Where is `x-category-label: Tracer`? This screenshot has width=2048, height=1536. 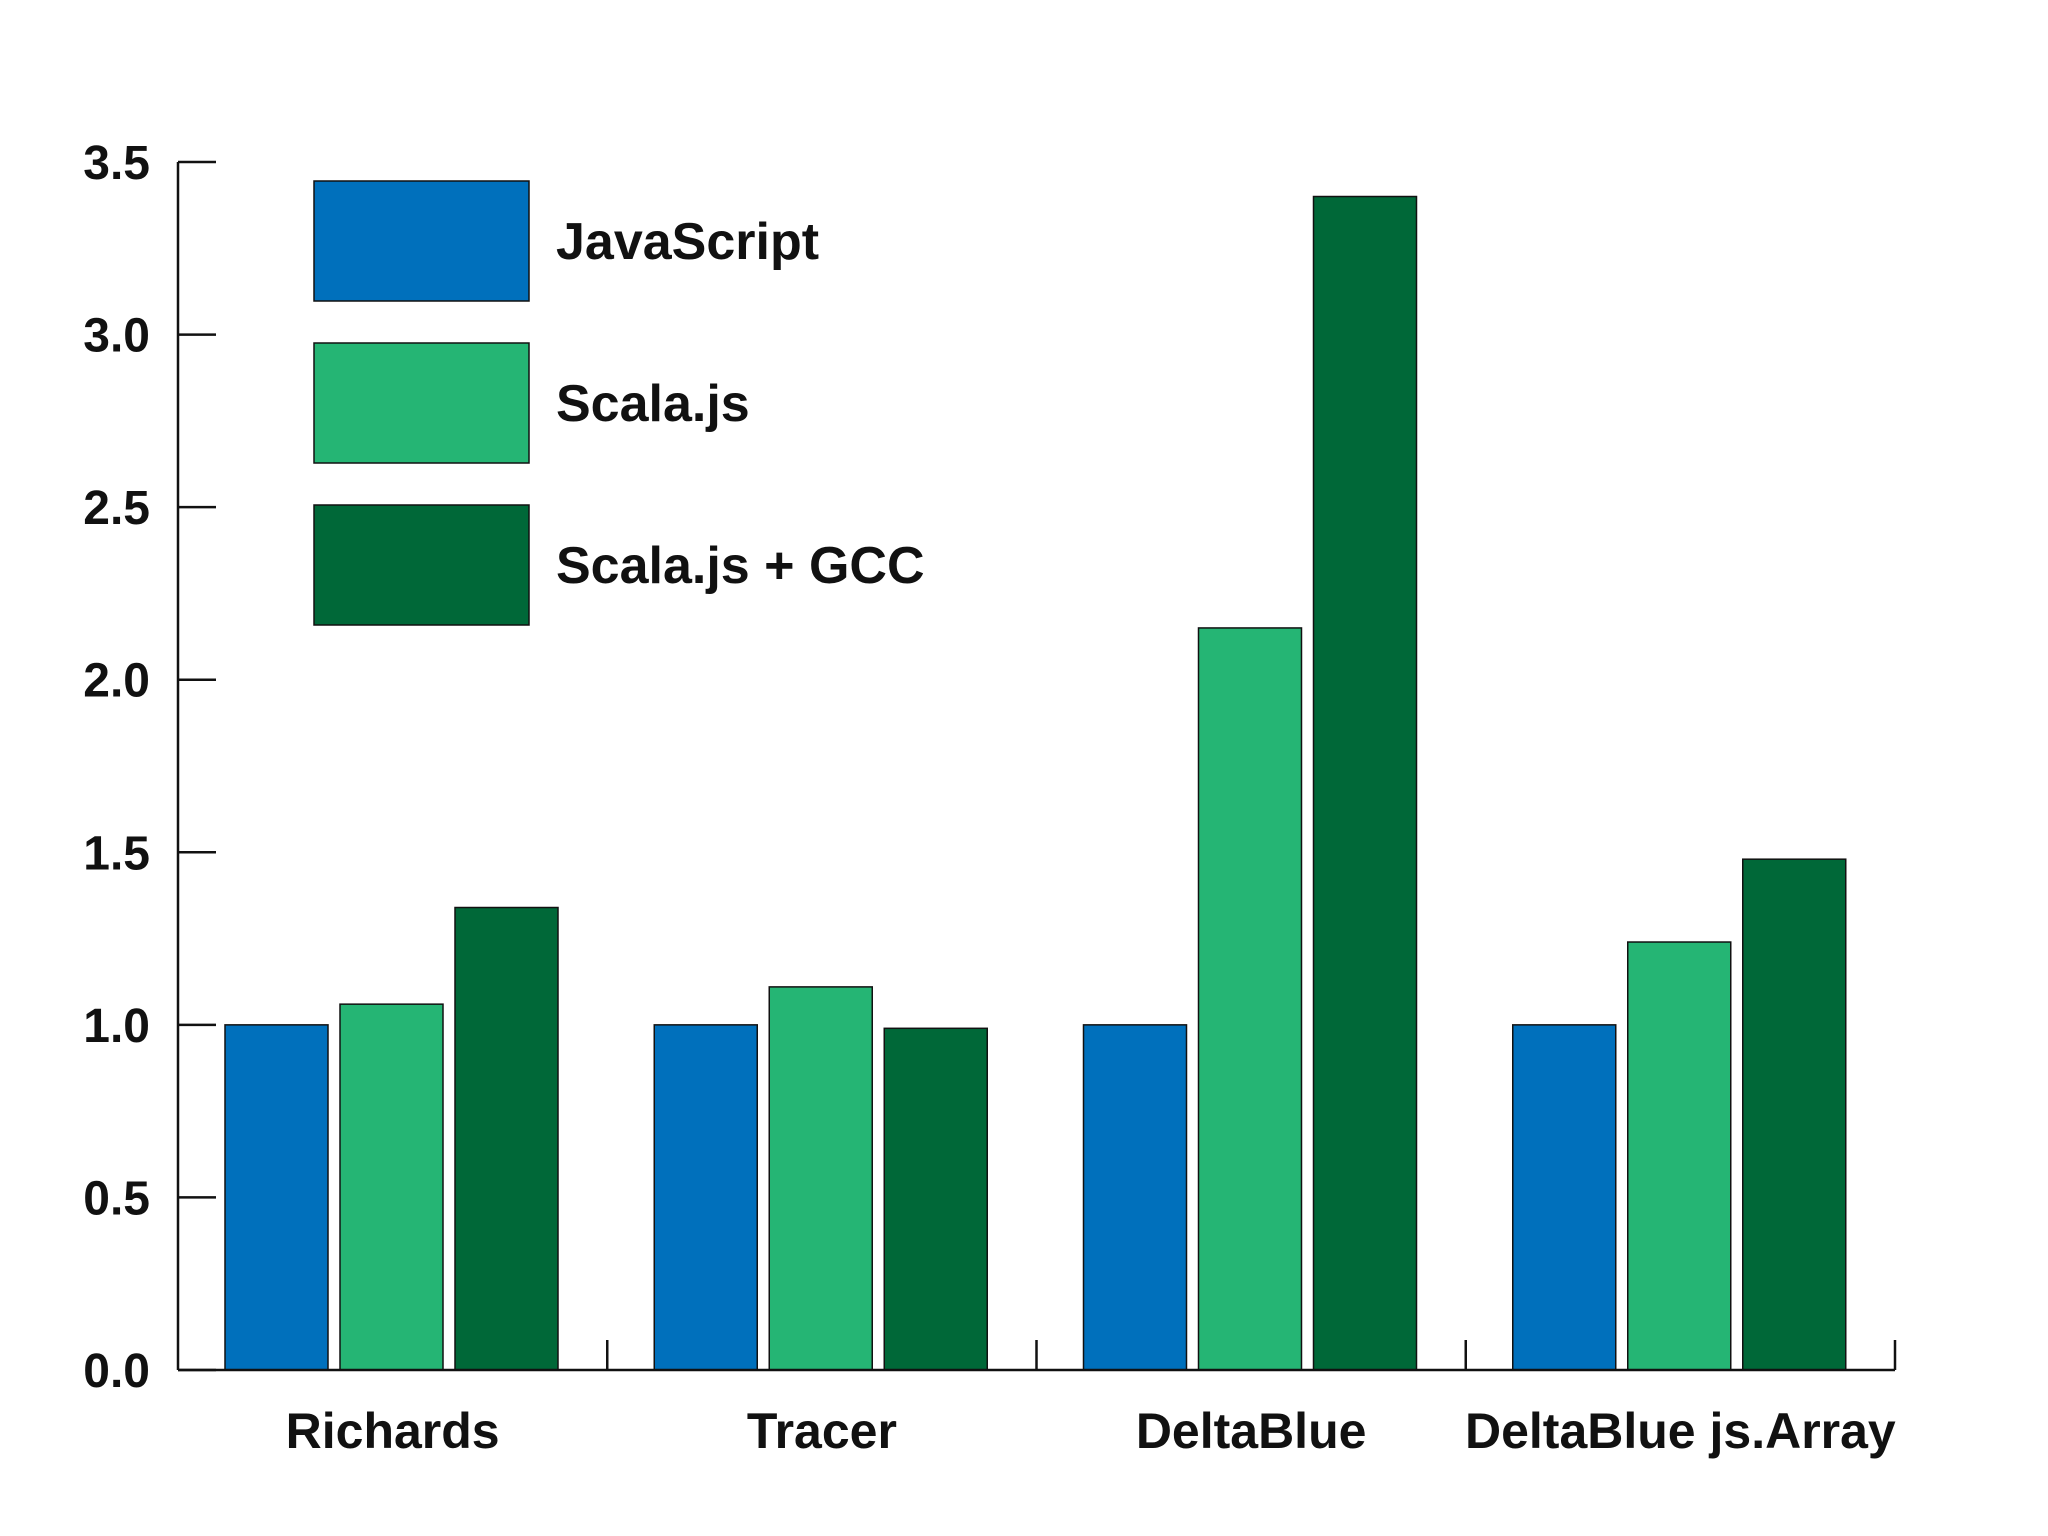 x-category-label: Tracer is located at coordinates (822, 1431).